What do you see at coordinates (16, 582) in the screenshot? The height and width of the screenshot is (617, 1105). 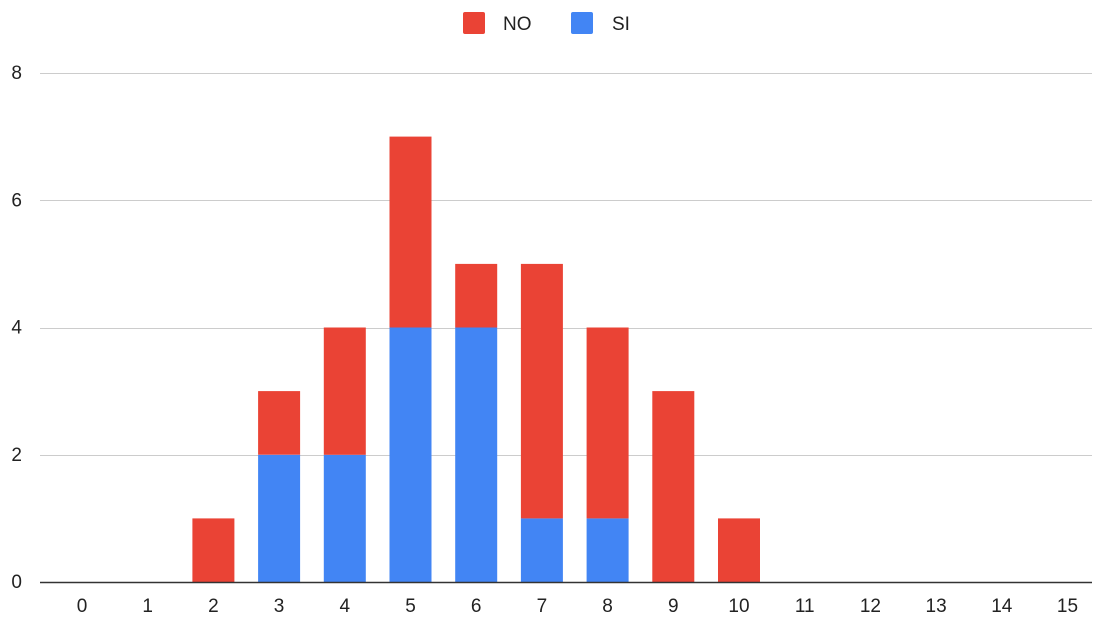 I see `y-tick-label: 0` at bounding box center [16, 582].